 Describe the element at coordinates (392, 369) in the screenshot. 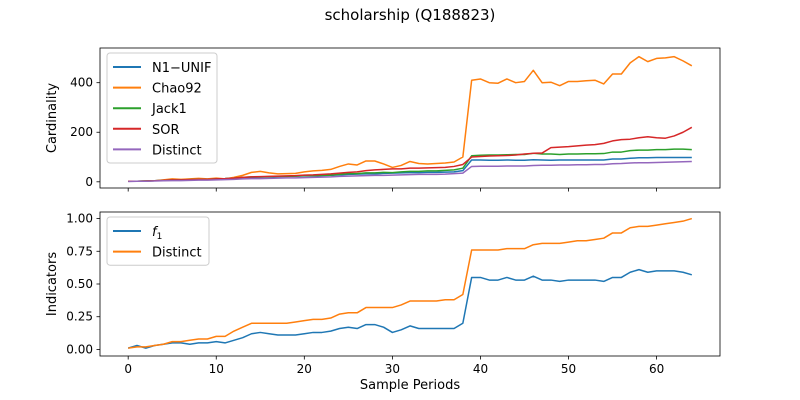

I see `x-tick-label-1-3: 30` at that location.